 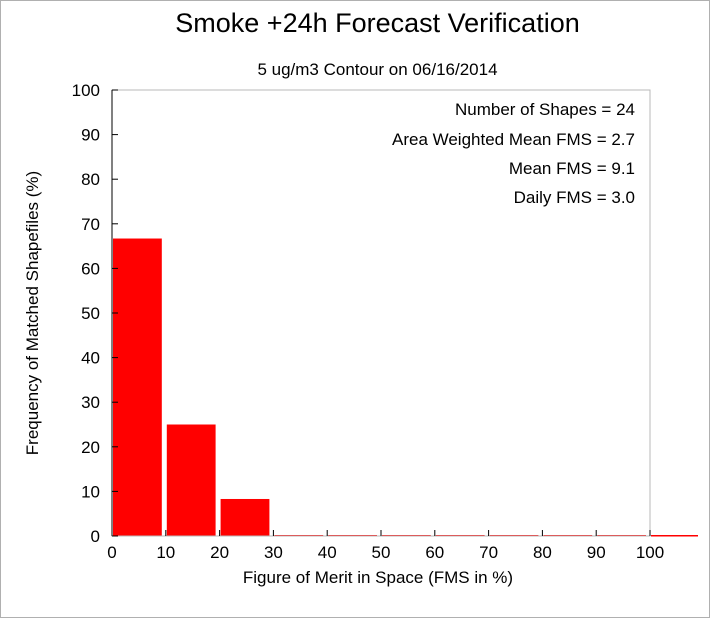 What do you see at coordinates (90, 402) in the screenshot?
I see `y-tick-label: 30` at bounding box center [90, 402].